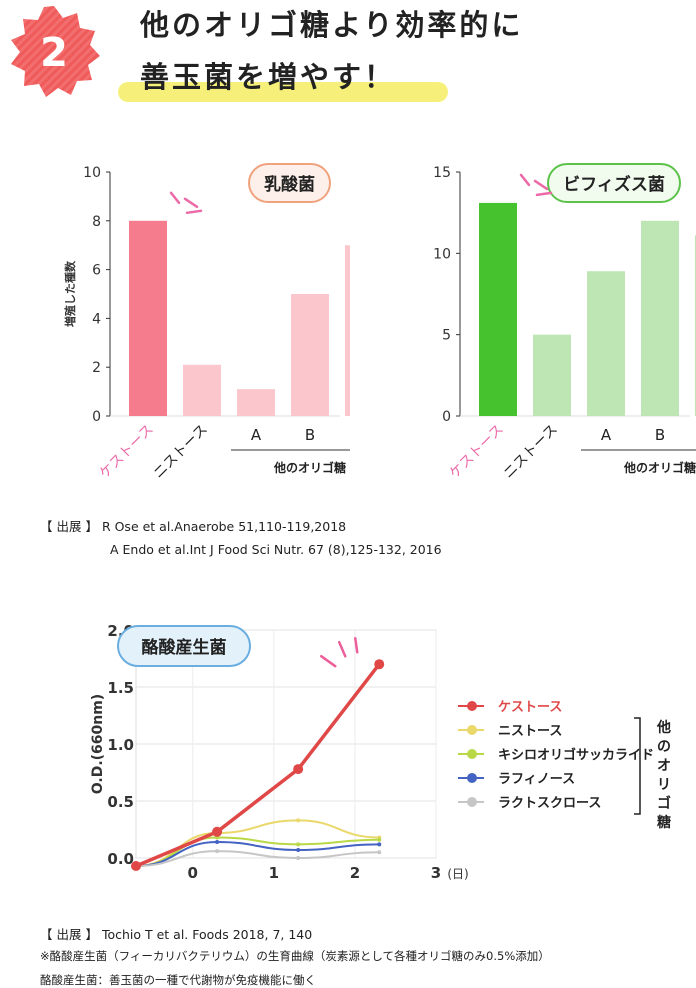 Image resolution: width=696 pixels, height=988 pixels. Describe the element at coordinates (289, 184) in the screenshot. I see `chart-title: 乳酸菌` at that location.